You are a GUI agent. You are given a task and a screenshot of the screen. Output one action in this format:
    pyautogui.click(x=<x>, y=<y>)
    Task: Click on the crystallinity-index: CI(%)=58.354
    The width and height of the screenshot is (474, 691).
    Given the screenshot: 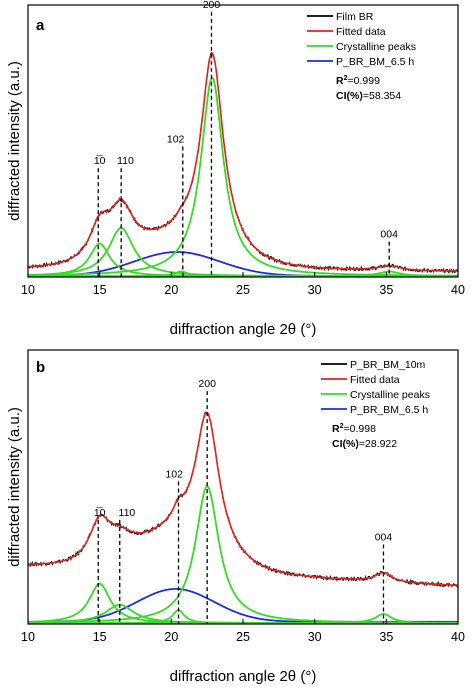 What is the action you would take?
    pyautogui.click(x=368, y=96)
    